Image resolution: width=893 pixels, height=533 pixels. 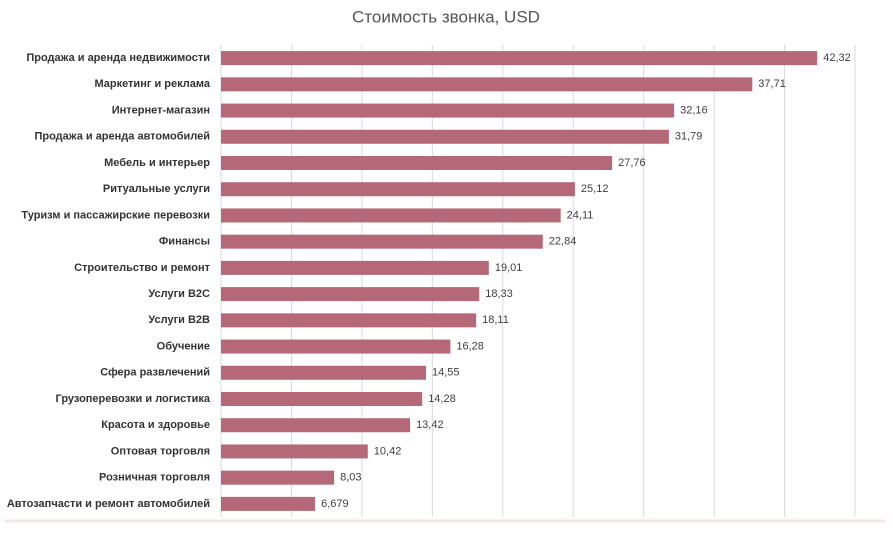 What do you see at coordinates (388, 451) in the screenshot?
I see `data-label: 10,42` at bounding box center [388, 451].